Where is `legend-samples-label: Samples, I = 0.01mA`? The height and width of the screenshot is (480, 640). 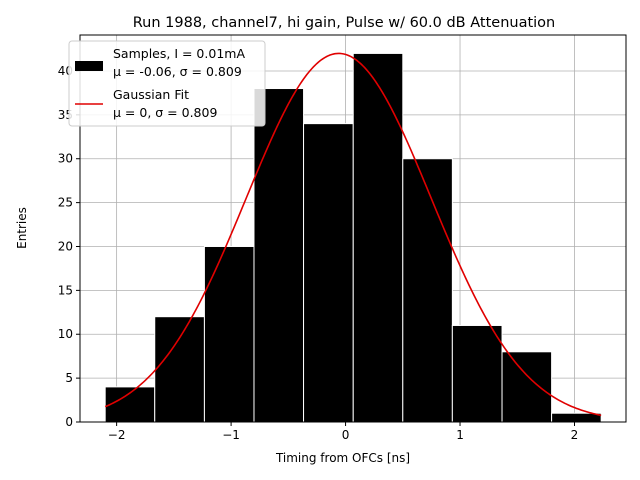 legend-samples-label: Samples, I = 0.01mA is located at coordinates (179, 53).